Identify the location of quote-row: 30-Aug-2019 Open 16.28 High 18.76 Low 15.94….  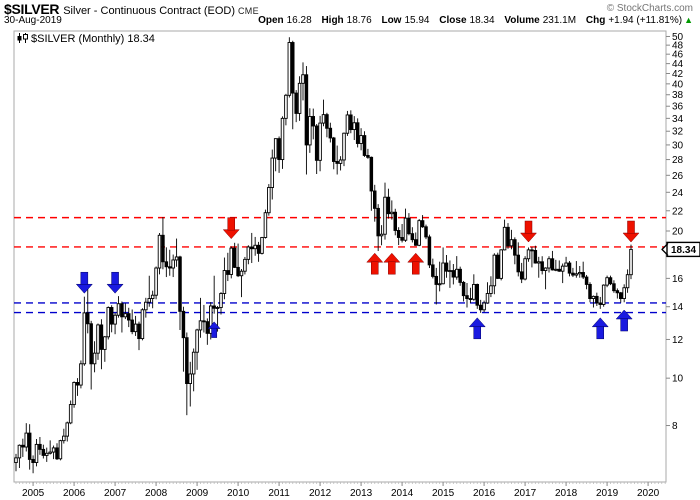
(350, 20).